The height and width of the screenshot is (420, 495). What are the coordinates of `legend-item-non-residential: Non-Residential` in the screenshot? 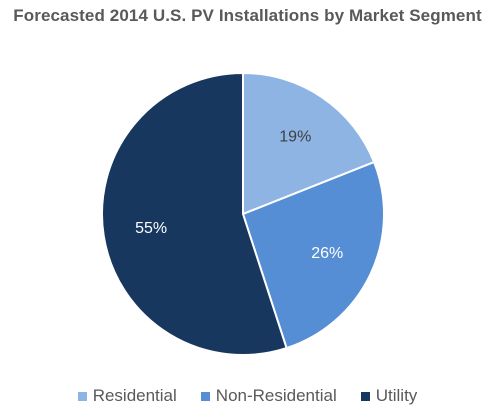 It's located at (268, 396).